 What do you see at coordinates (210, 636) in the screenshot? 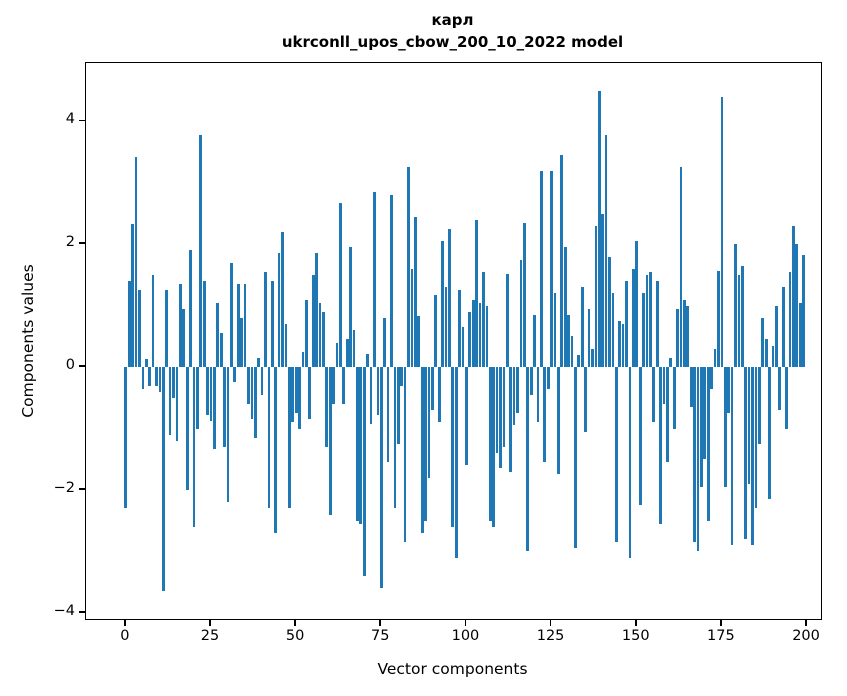
I see `x-tick-label: 25` at bounding box center [210, 636].